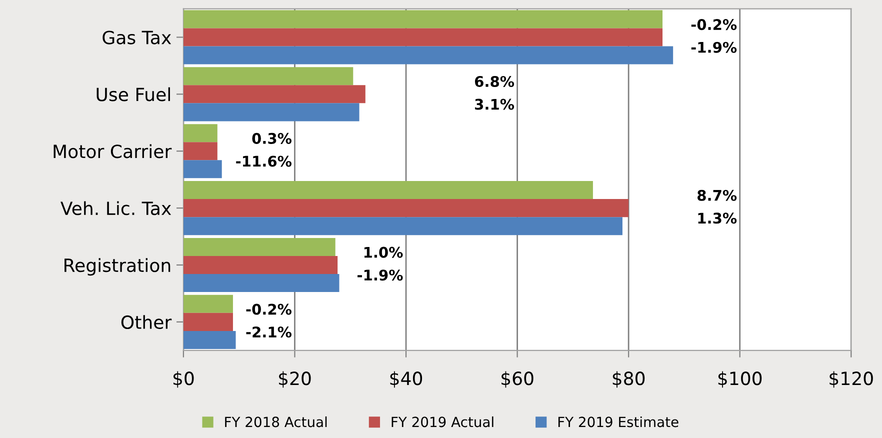 This screenshot has height=438, width=882. Describe the element at coordinates (137, 37) in the screenshot. I see `y-tick-label: Gas Tax` at that location.